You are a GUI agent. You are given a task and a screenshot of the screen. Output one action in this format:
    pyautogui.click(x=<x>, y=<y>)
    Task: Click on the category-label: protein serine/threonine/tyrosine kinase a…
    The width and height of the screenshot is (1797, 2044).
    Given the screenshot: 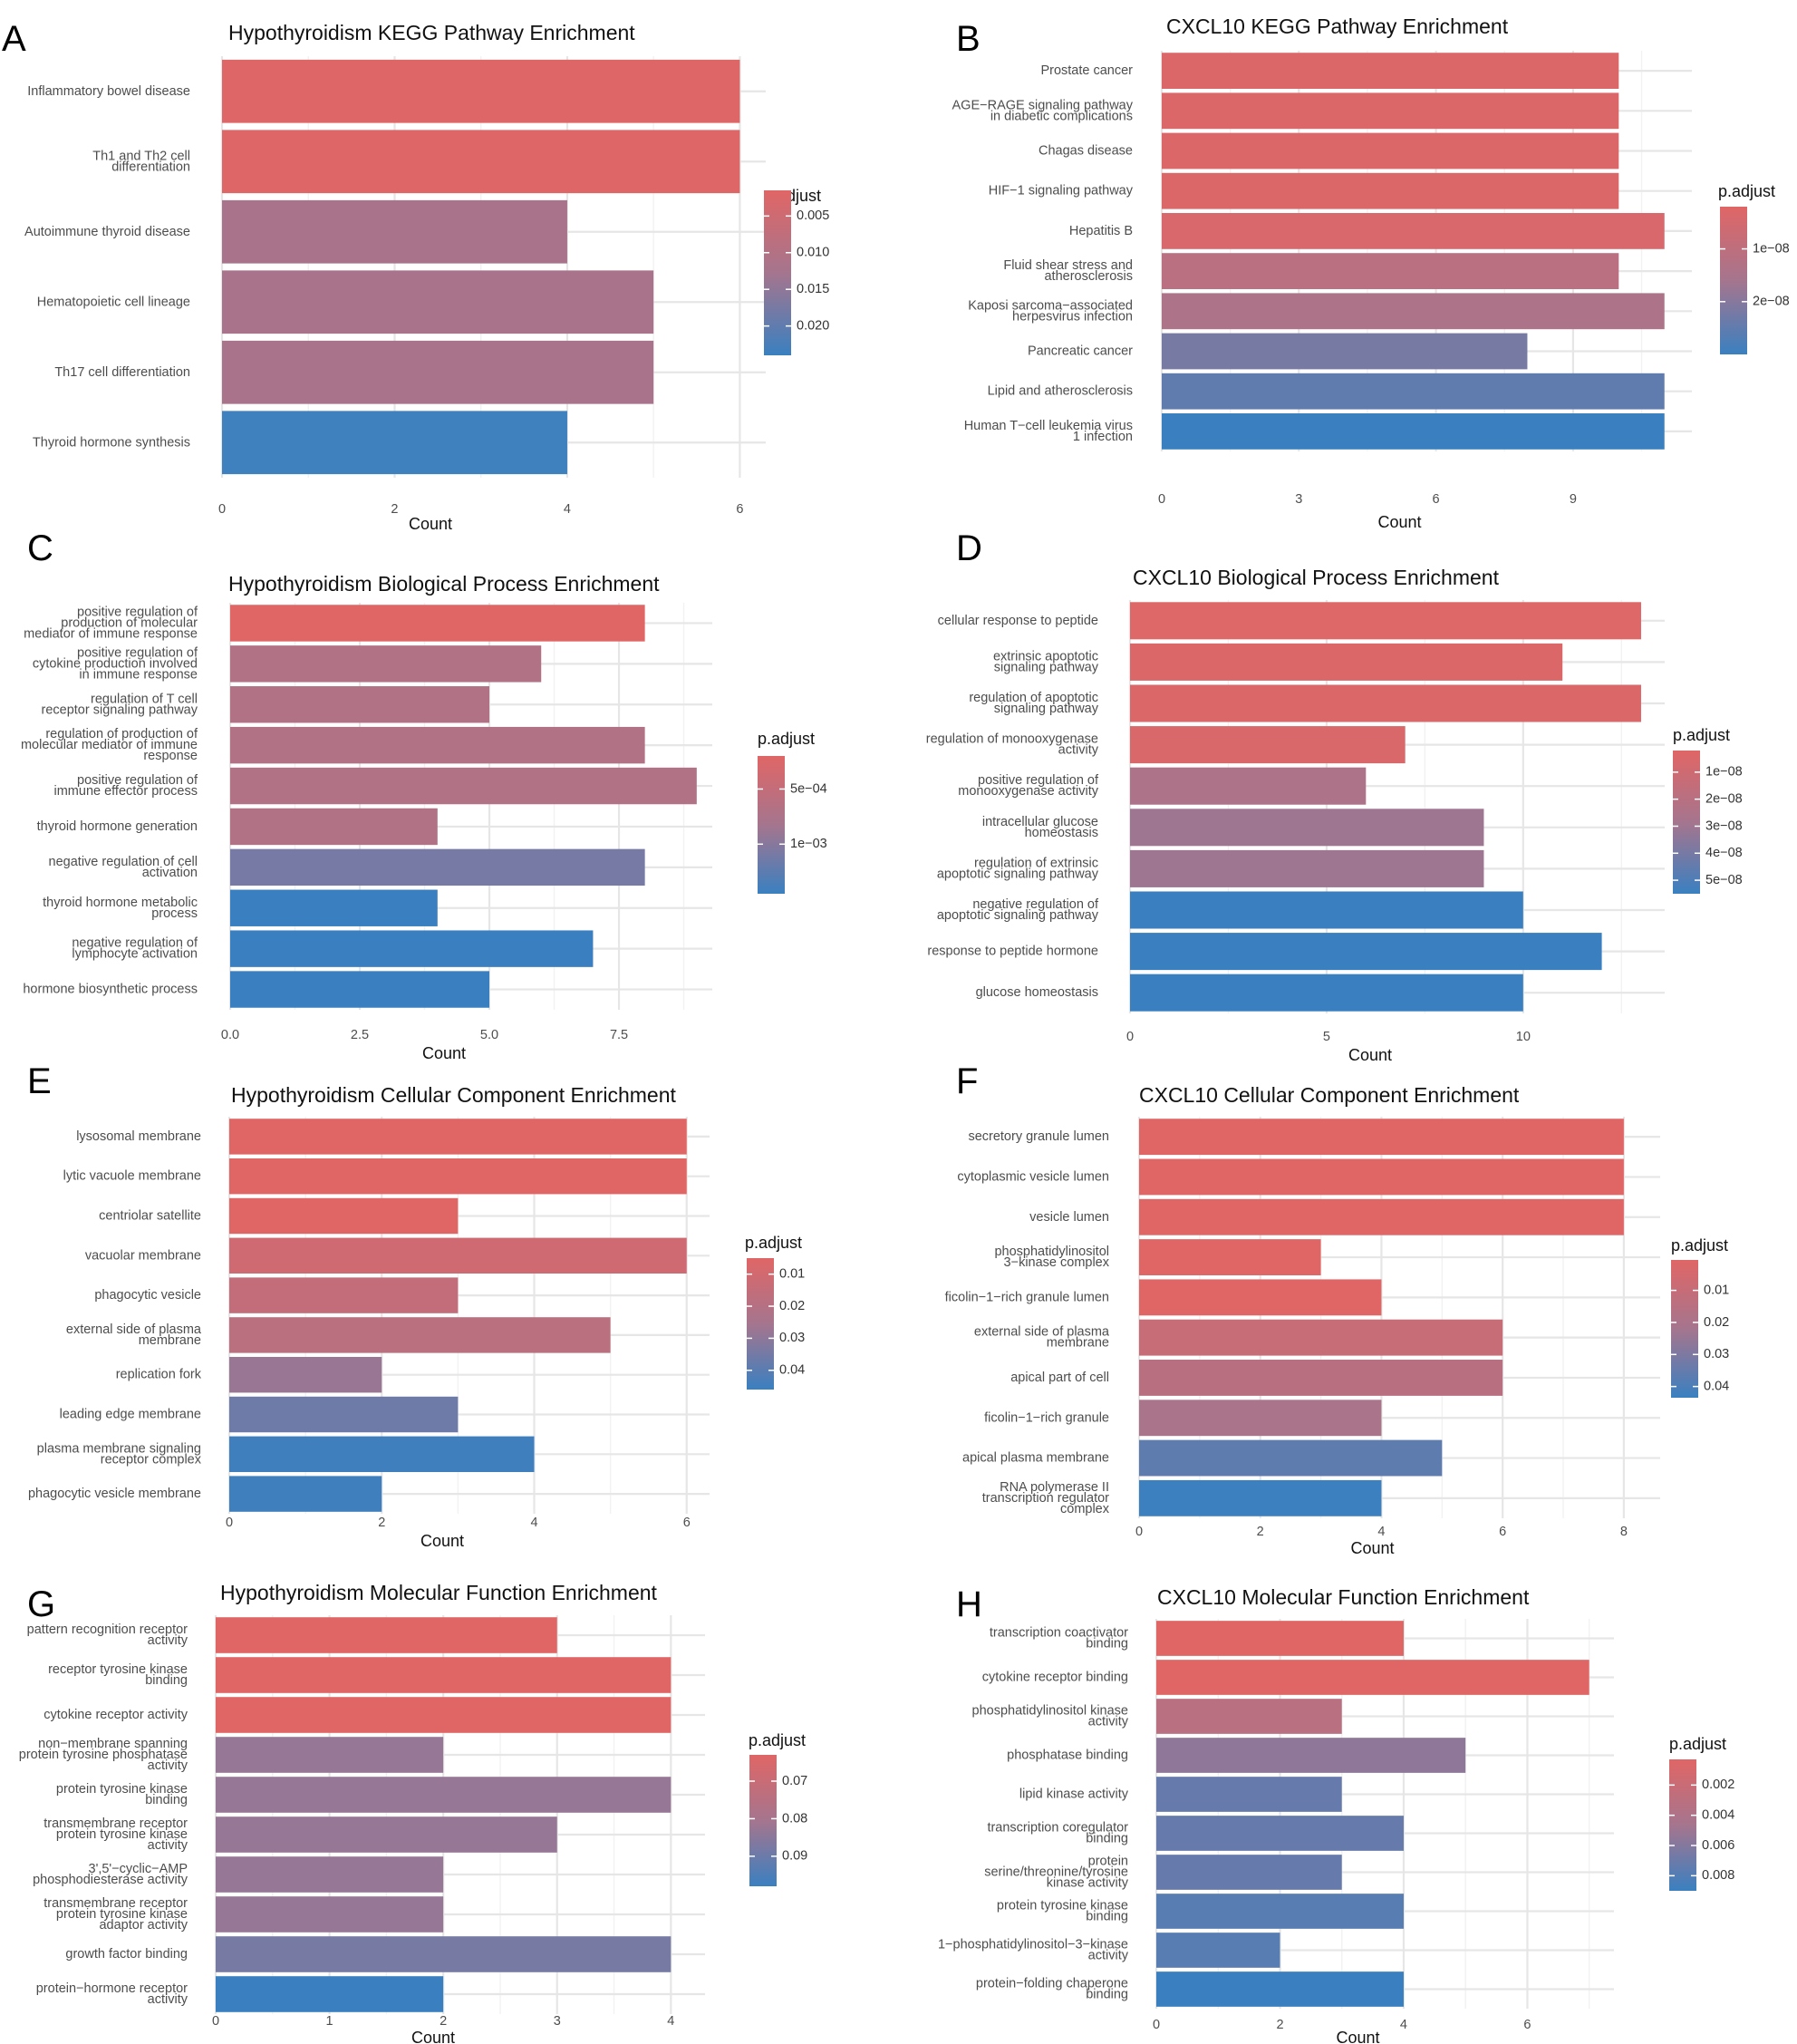 What is the action you would take?
    pyautogui.click(x=1056, y=1872)
    